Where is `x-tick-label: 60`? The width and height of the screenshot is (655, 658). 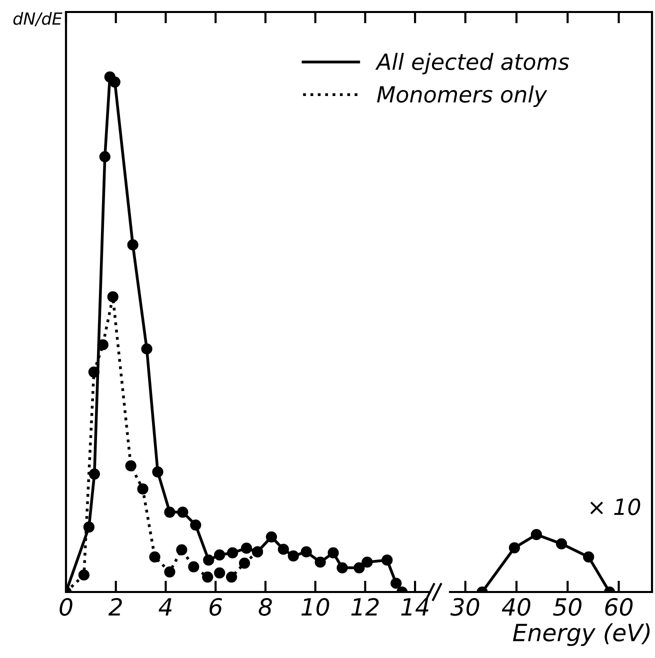
x-tick-label: 60 is located at coordinates (619, 607).